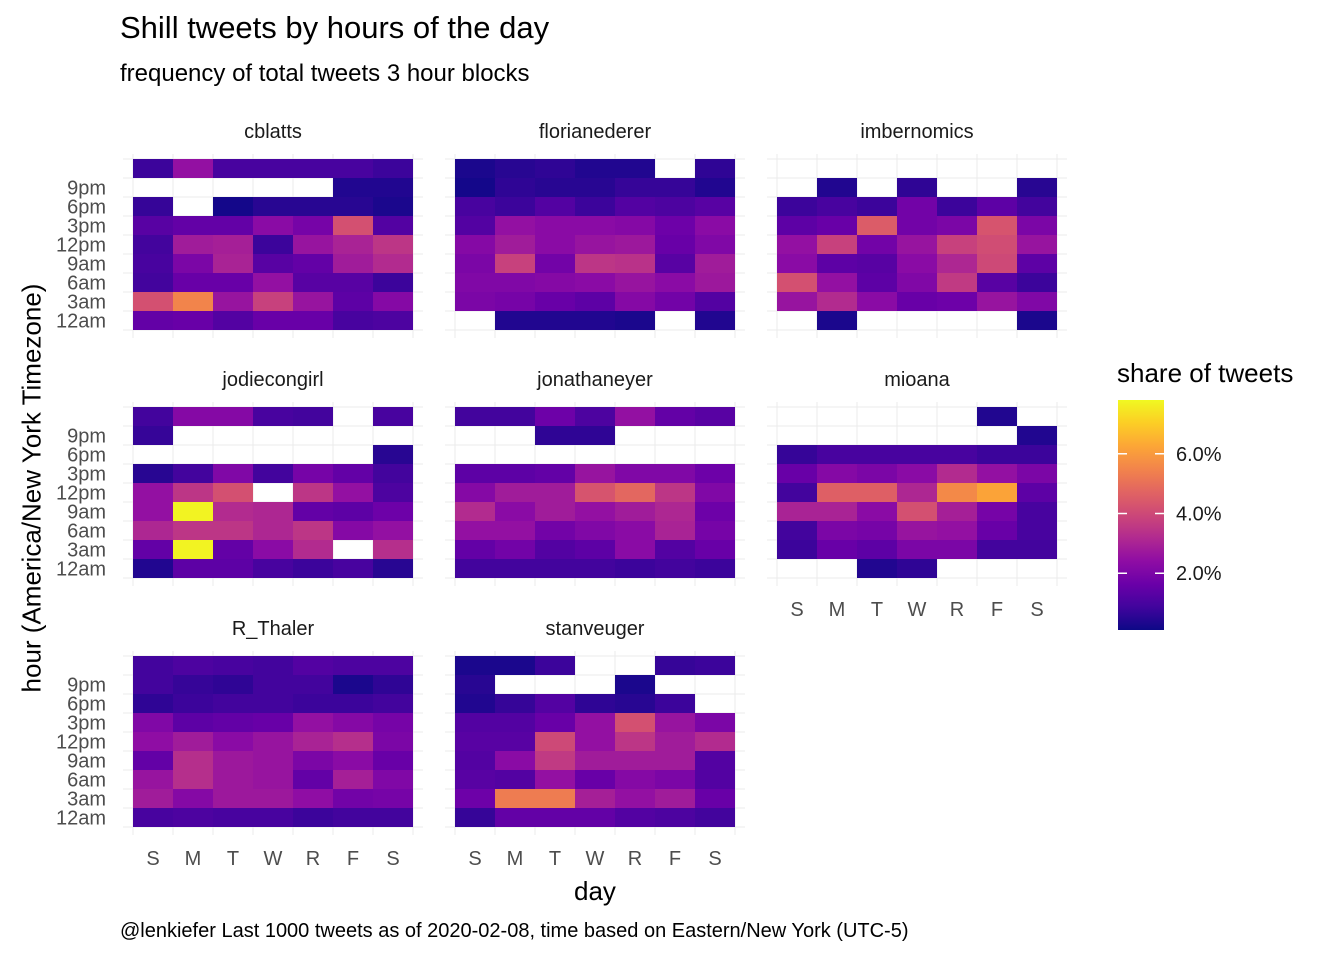 The height and width of the screenshot is (960, 1344). What do you see at coordinates (81, 570) in the screenshot?
I see `y-tick-label: 12am` at bounding box center [81, 570].